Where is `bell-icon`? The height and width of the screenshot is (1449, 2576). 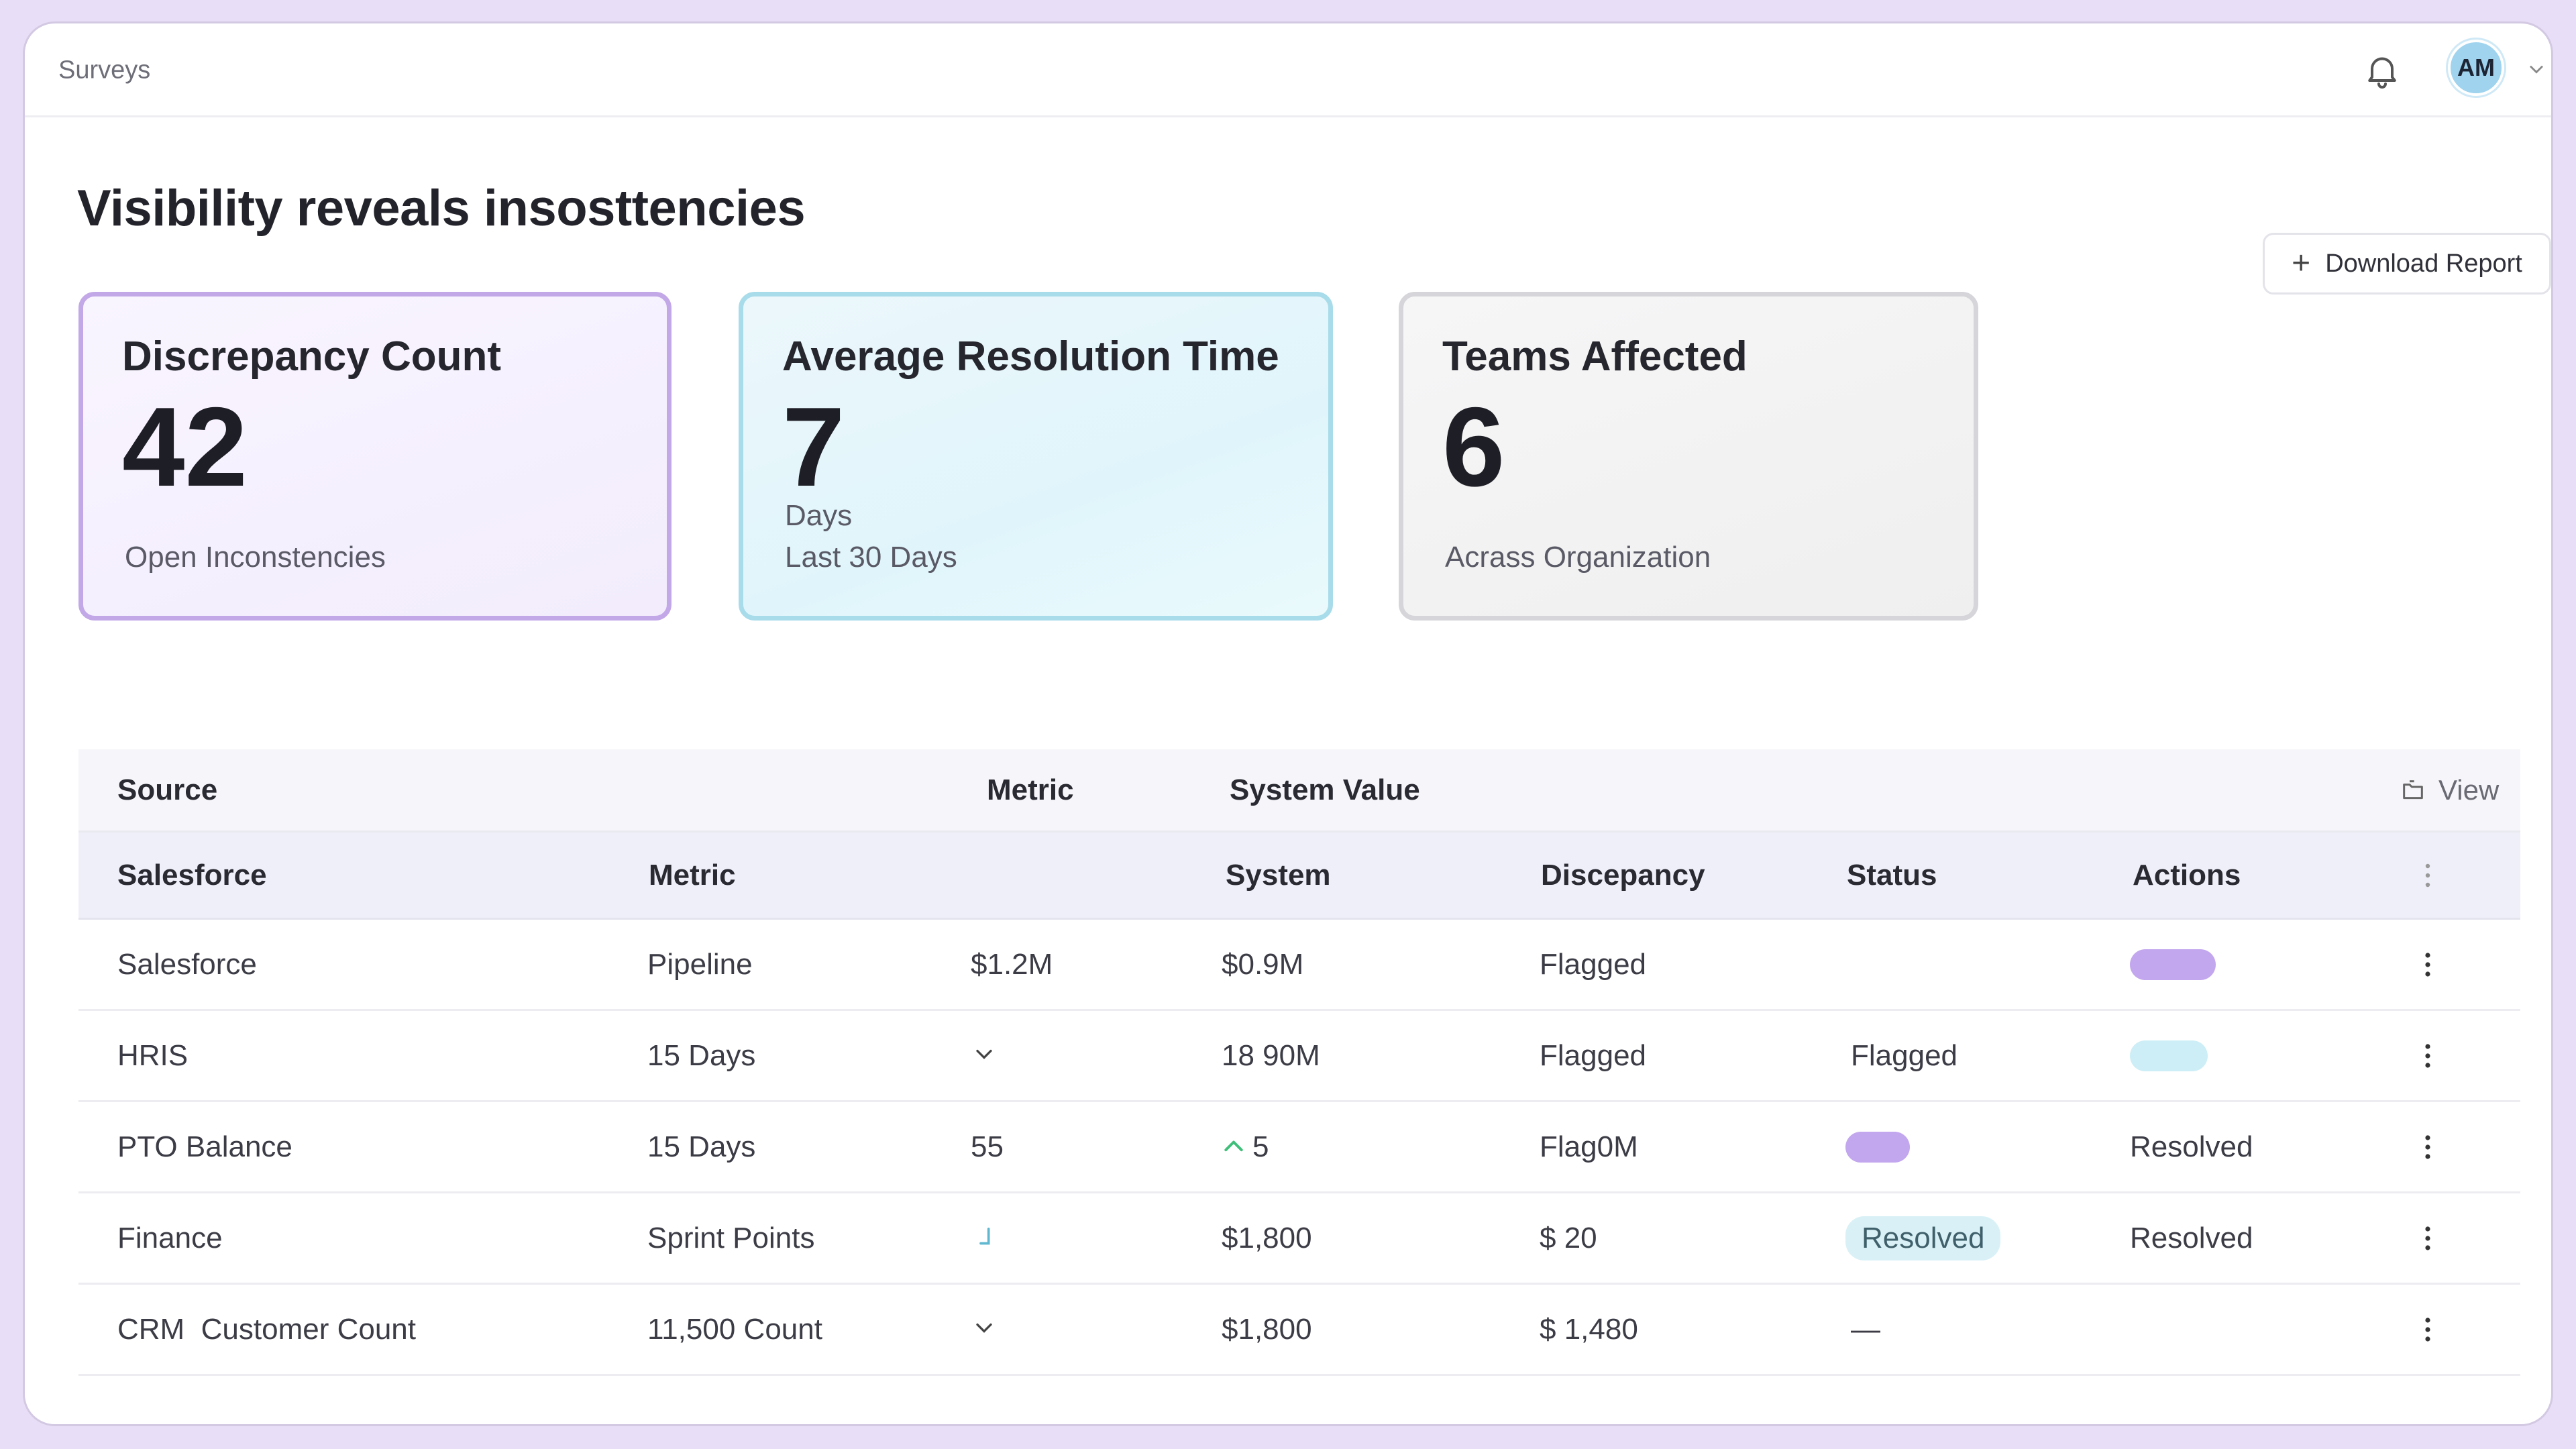
bell-icon is located at coordinates (2382, 70).